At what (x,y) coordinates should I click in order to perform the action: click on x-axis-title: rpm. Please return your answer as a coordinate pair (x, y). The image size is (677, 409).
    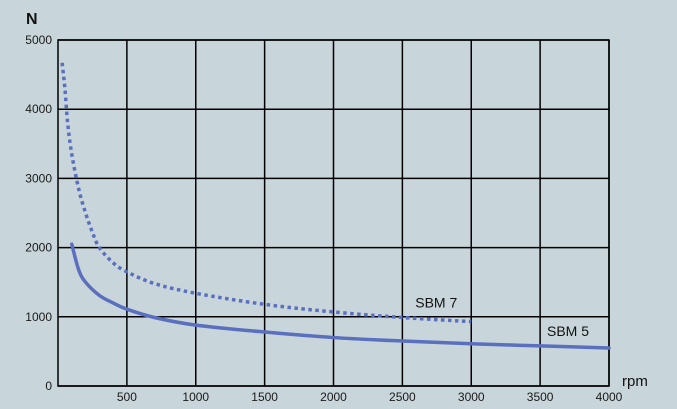
    Looking at the image, I should click on (635, 381).